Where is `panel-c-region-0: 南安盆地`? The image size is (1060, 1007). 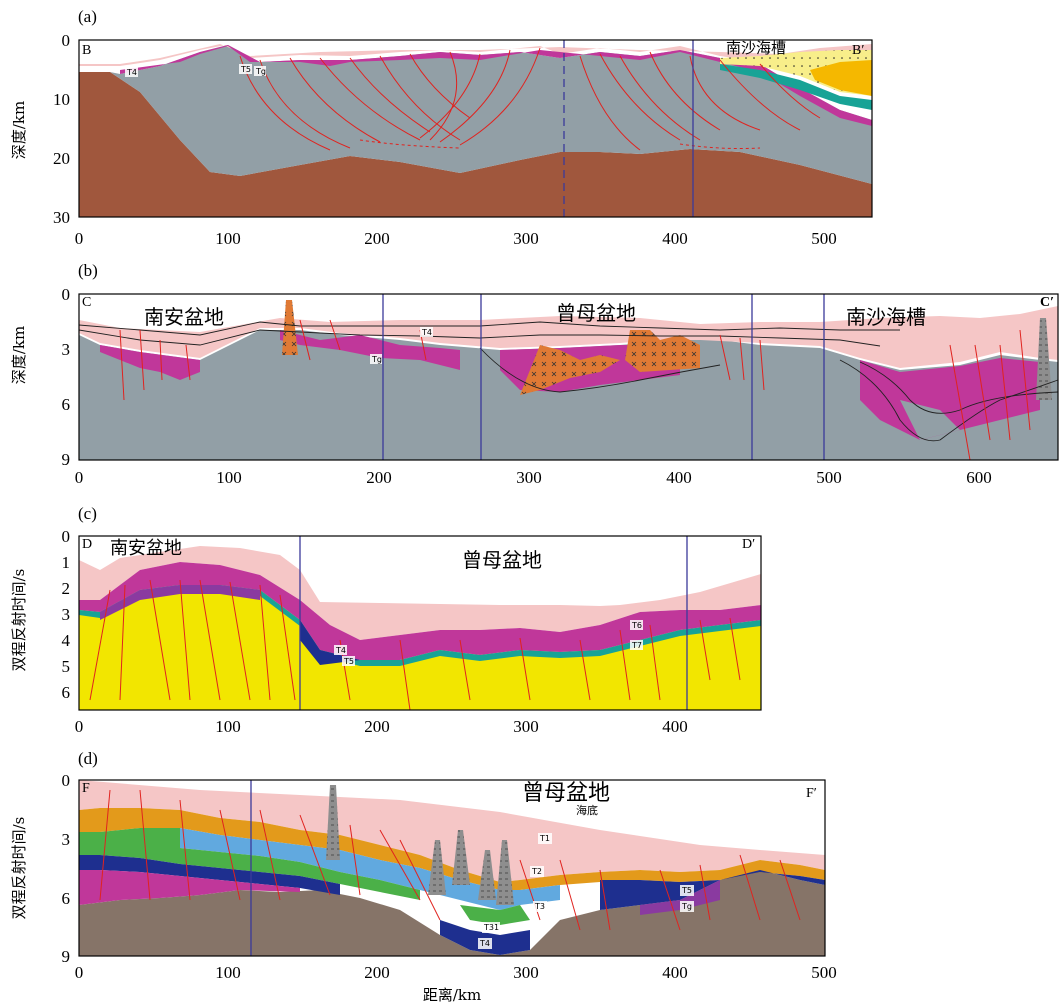 panel-c-region-0: 南安盆地 is located at coordinates (146, 548).